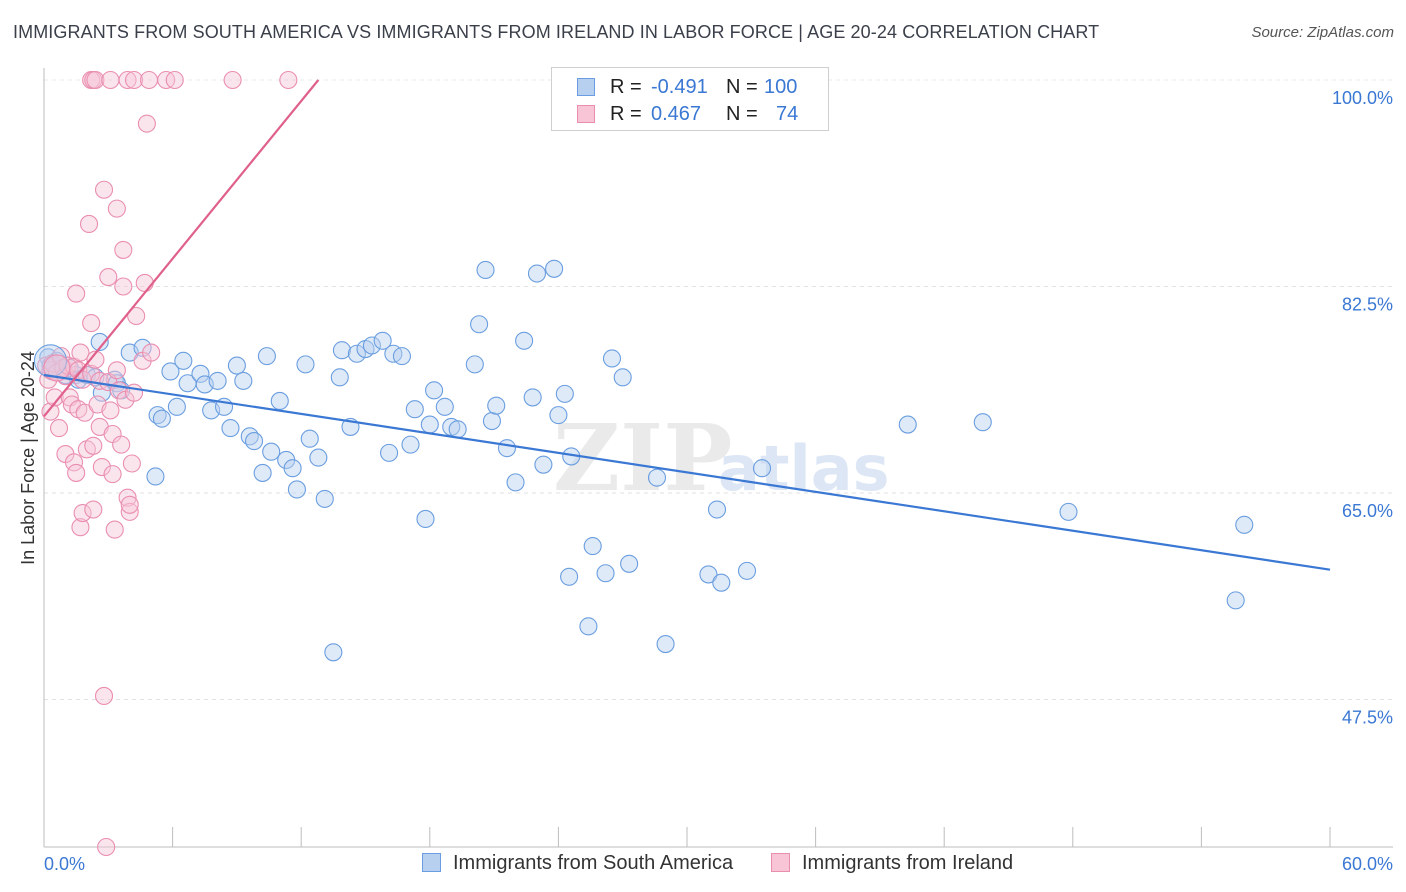 This screenshot has width=1406, height=892. I want to click on watermark-atlas: atlas, so click(803, 468).